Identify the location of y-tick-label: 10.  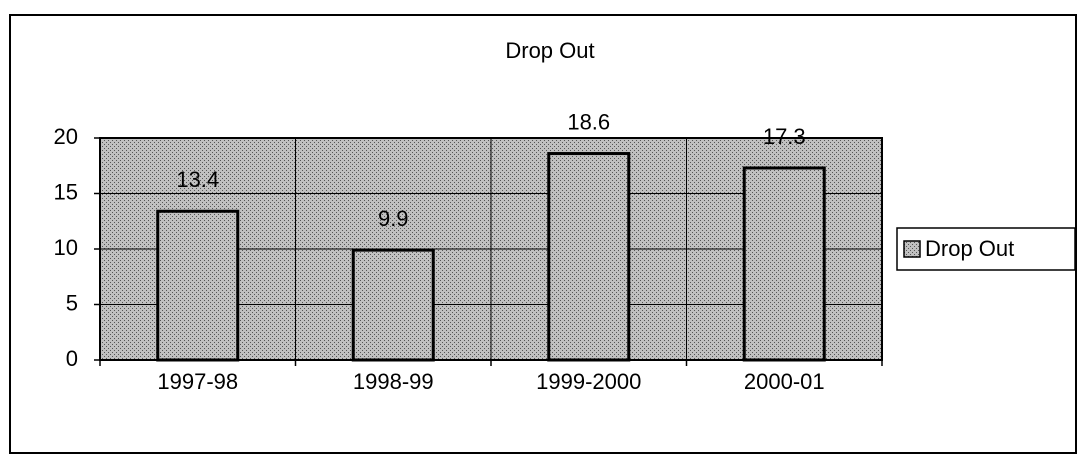
(66, 247).